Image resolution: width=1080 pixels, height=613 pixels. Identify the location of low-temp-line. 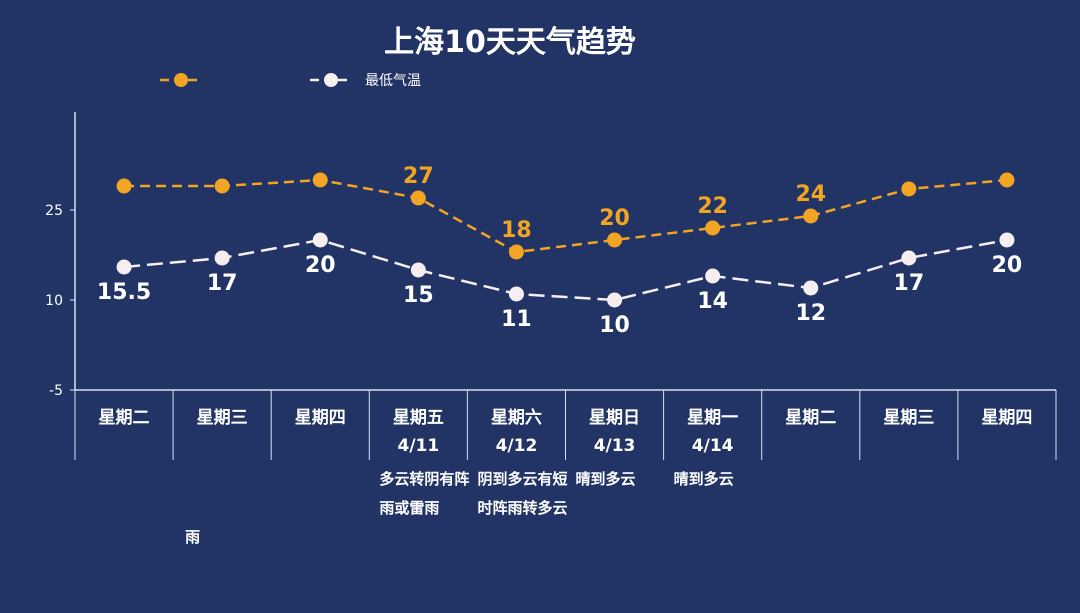
(565, 270).